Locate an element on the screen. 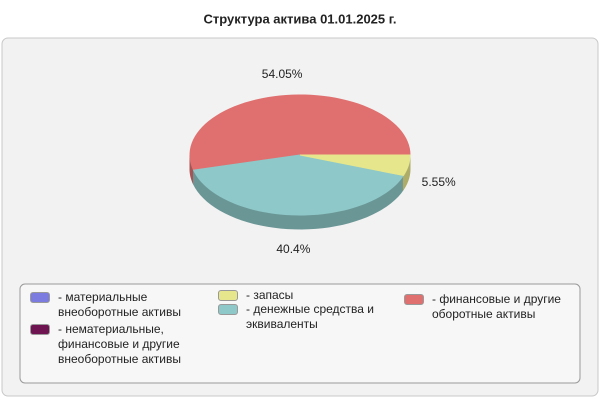 The width and height of the screenshot is (600, 400). legend-item: - материальные внеоборотные активы is located at coordinates (109, 305).